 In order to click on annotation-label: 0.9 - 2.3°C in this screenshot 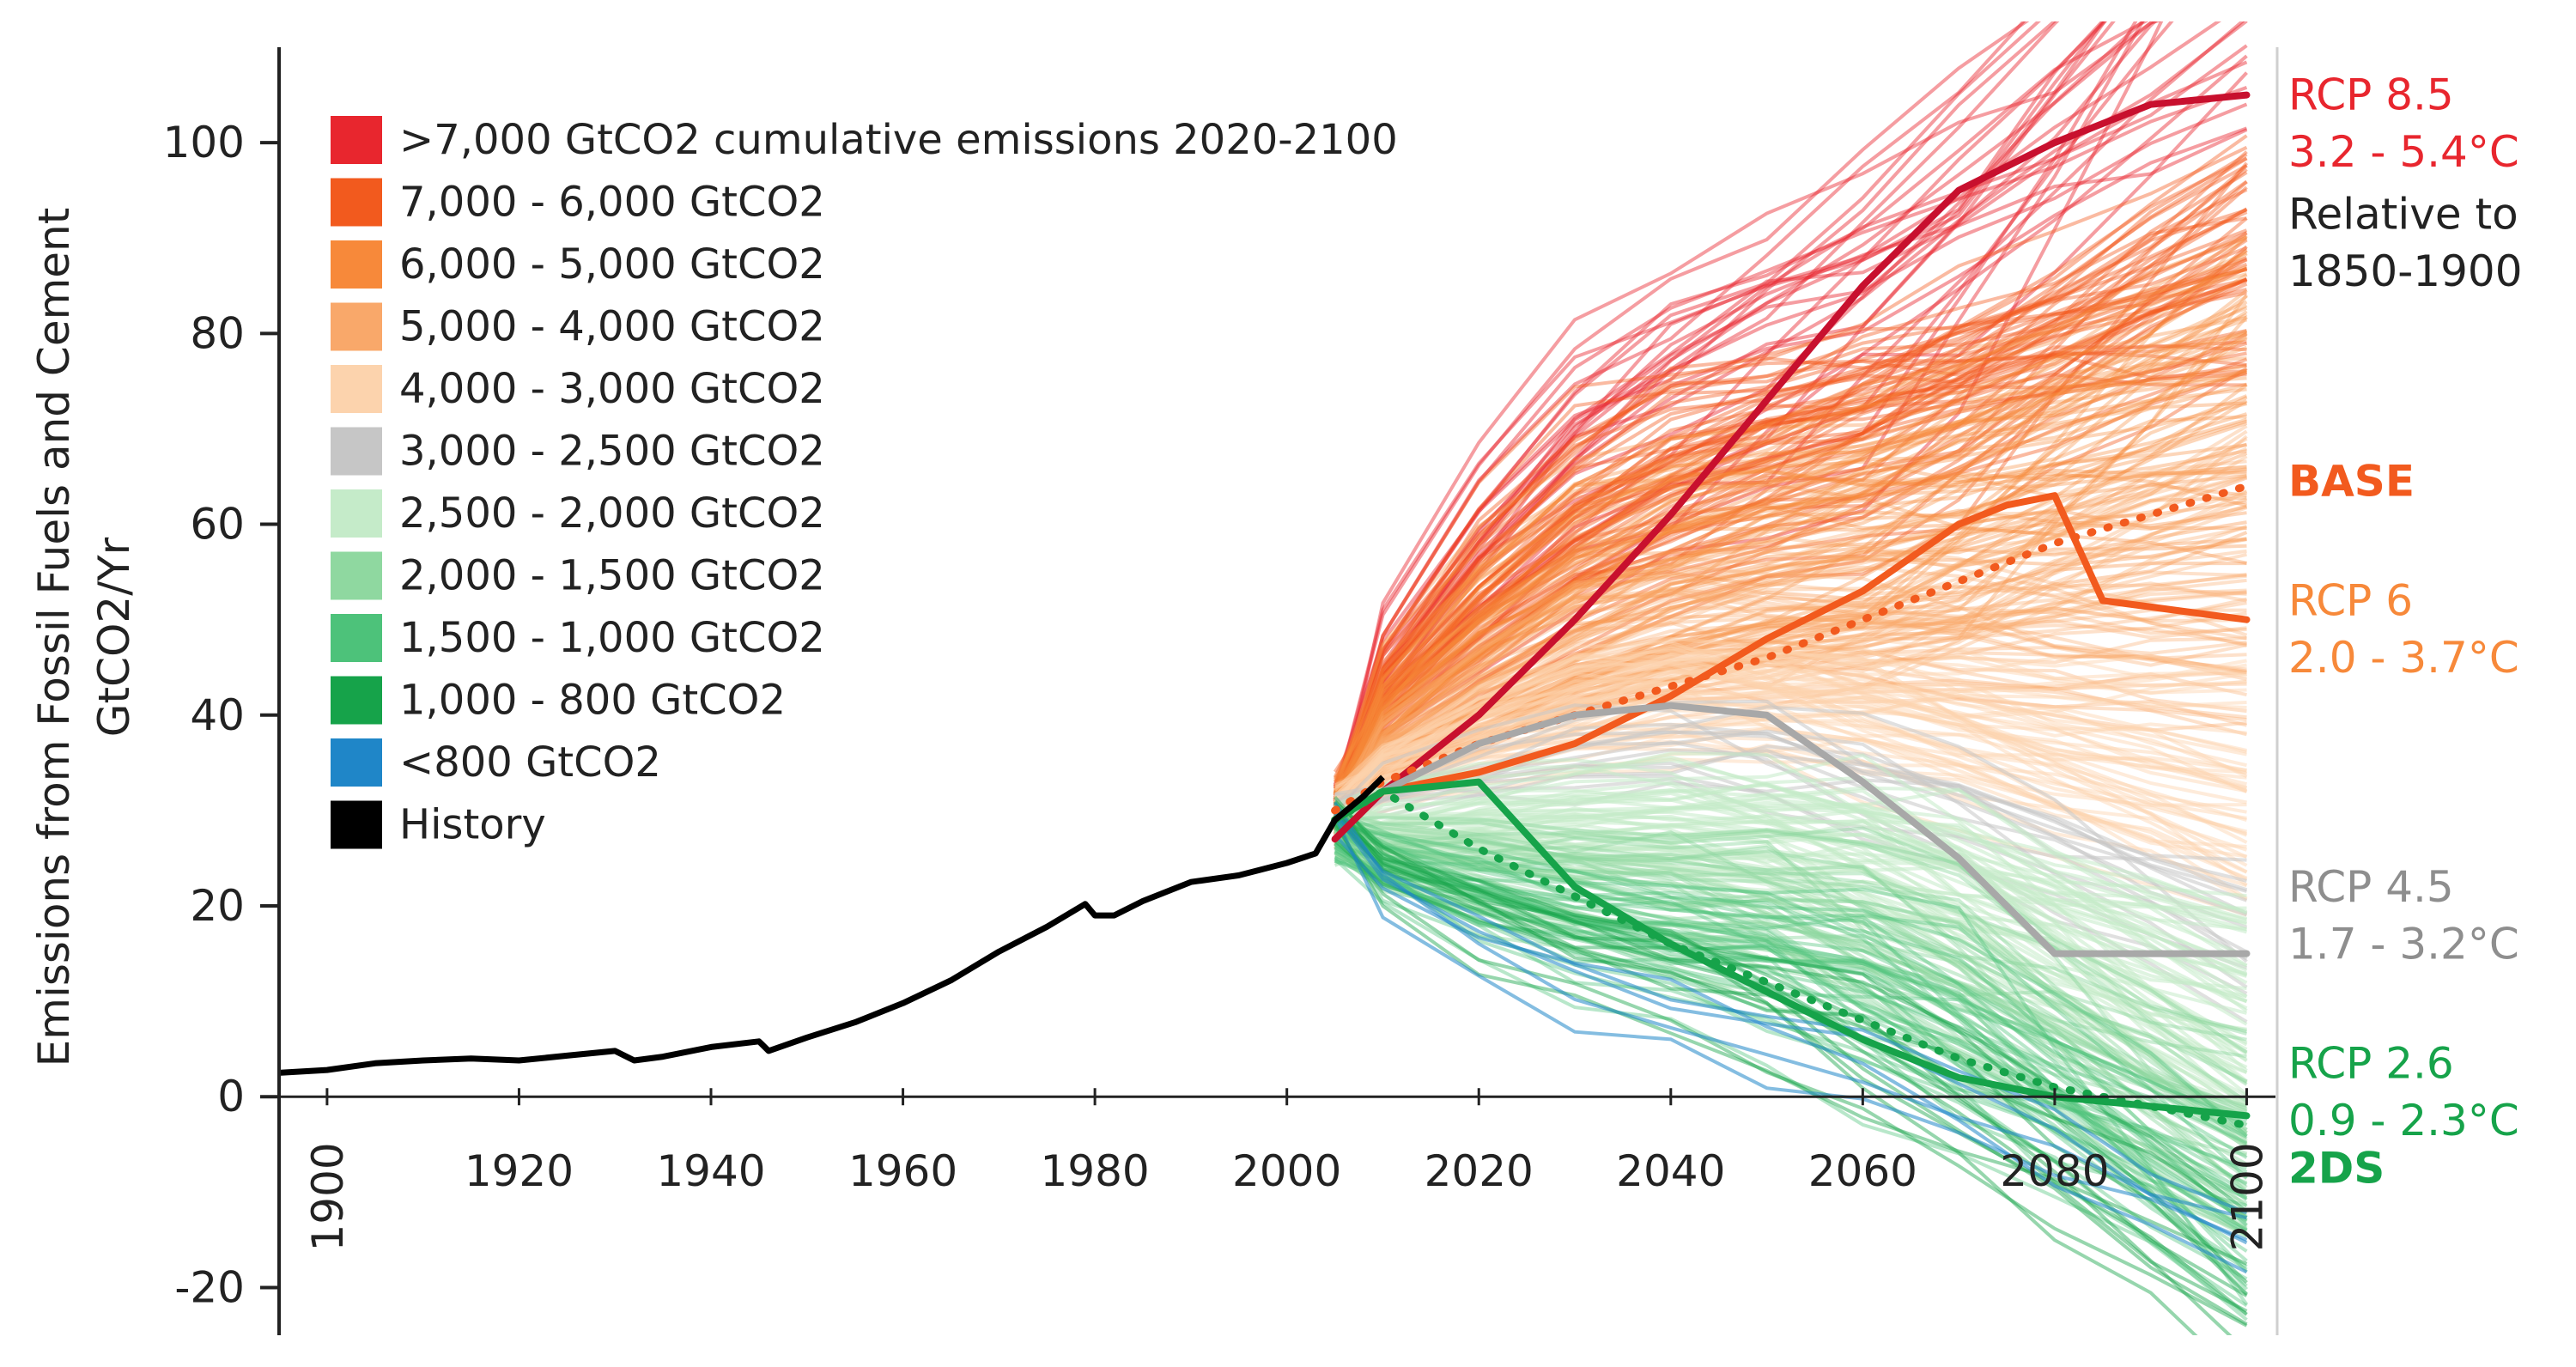, I will do `click(2404, 1120)`.